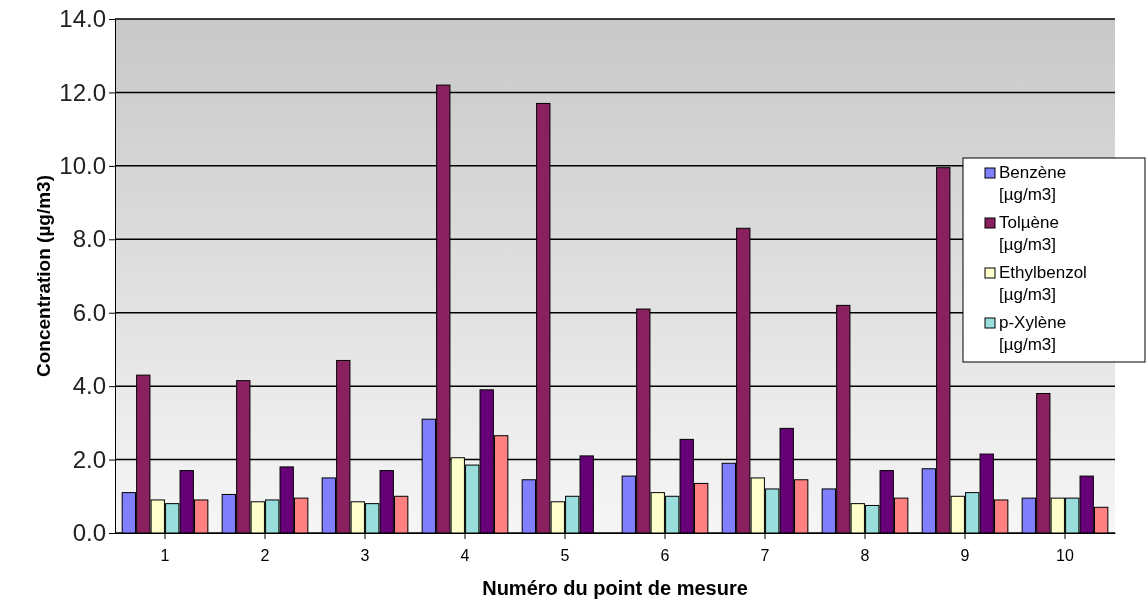  Describe the element at coordinates (615, 588) in the screenshot. I see `x-axis-title: Numéro du point de mesure` at that location.